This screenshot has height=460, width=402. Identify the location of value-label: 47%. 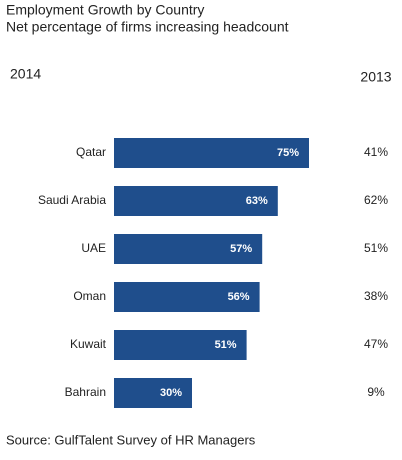
(376, 344).